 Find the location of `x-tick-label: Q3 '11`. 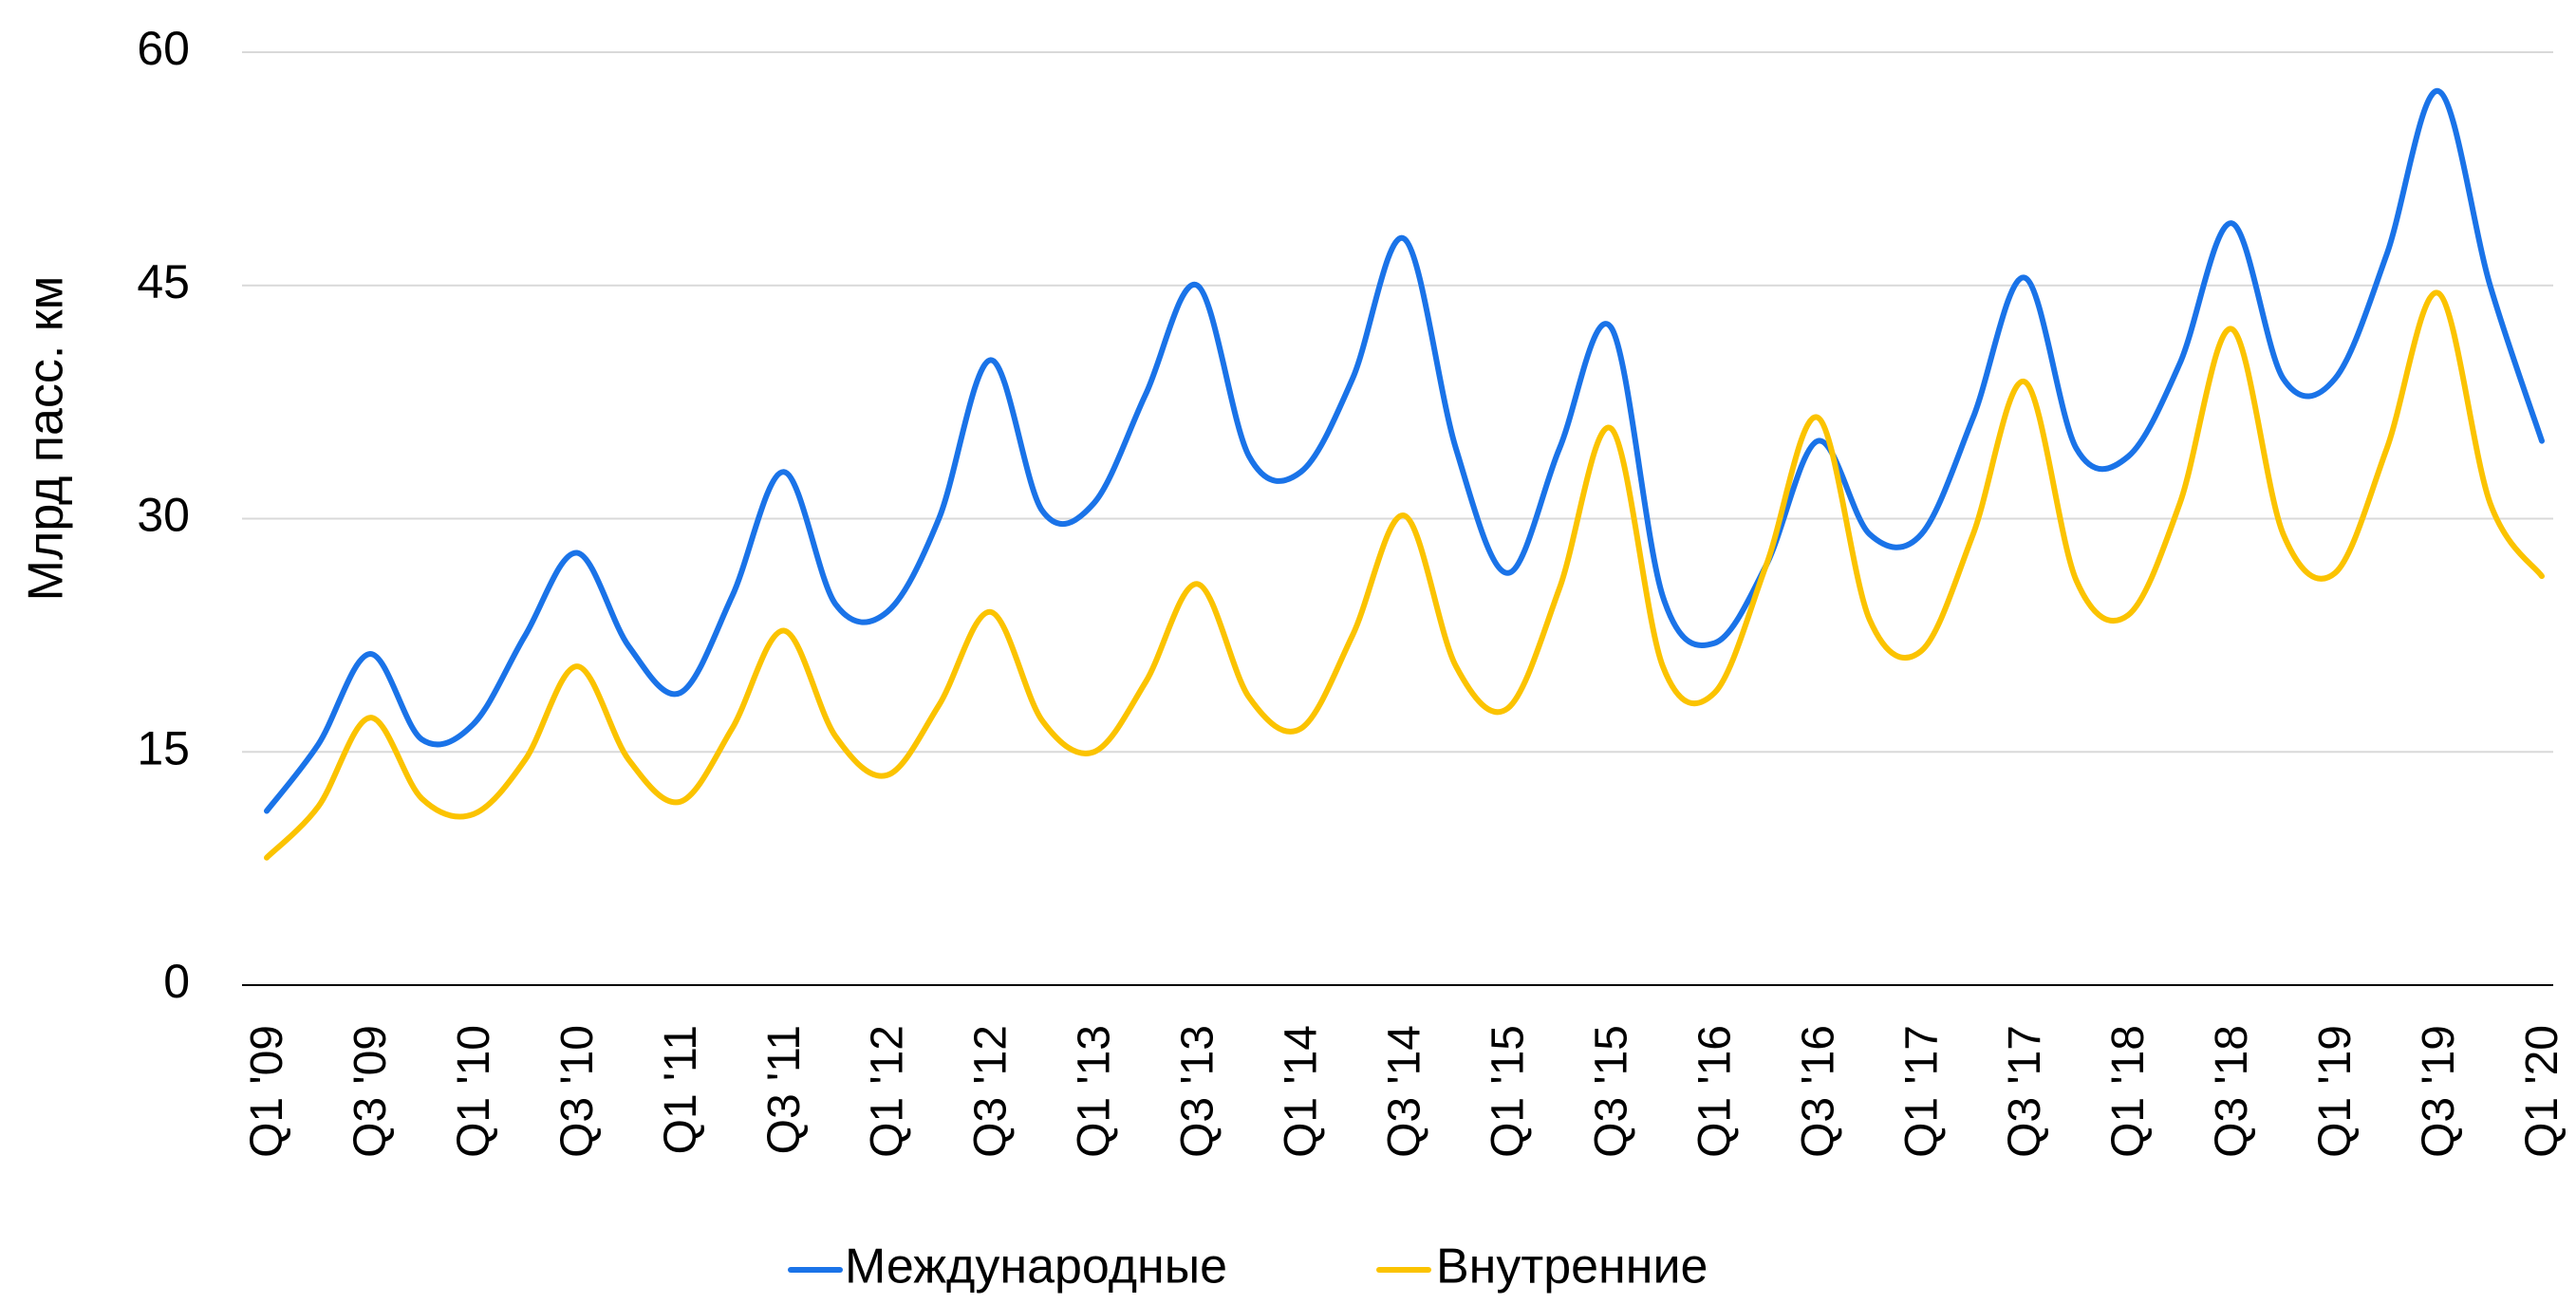

x-tick-label: Q3 '11 is located at coordinates (785, 1089).